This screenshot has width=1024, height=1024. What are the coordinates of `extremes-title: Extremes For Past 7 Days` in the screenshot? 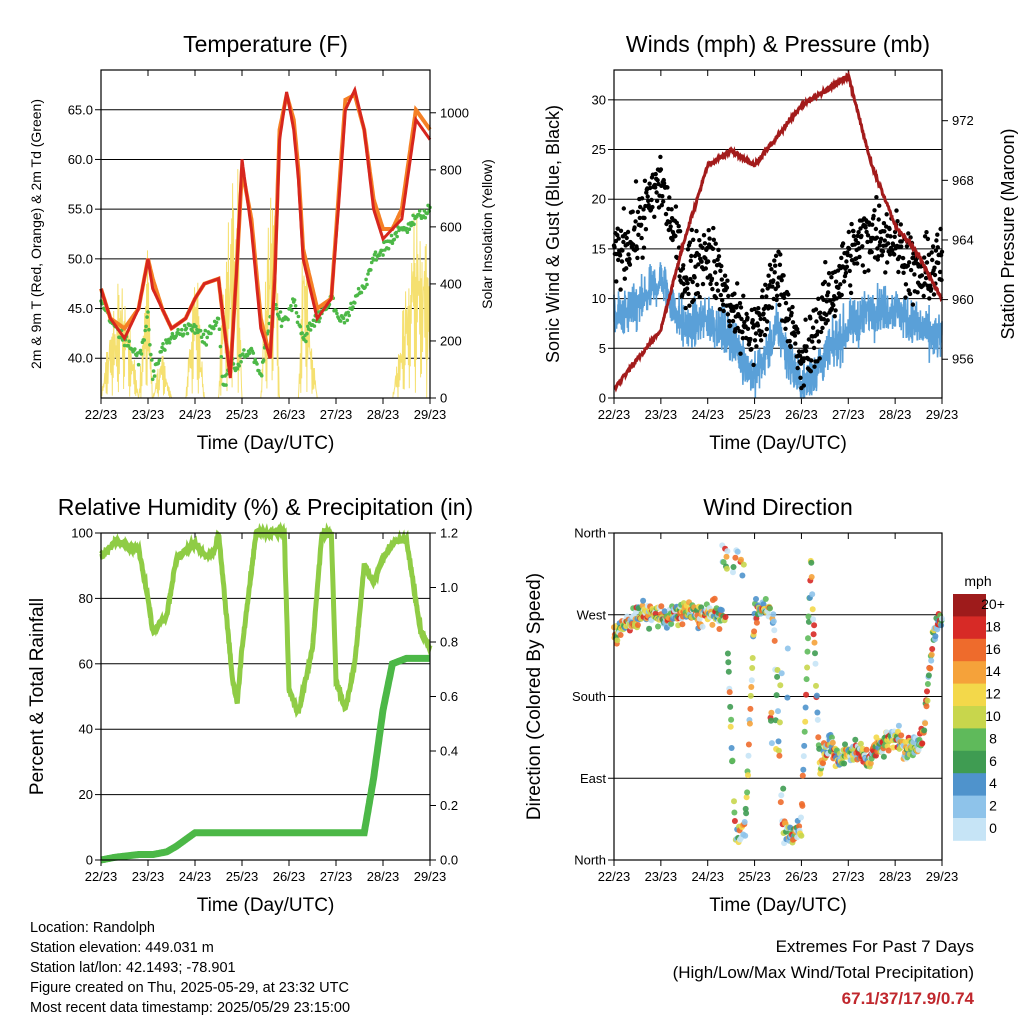 It's located at (874, 946).